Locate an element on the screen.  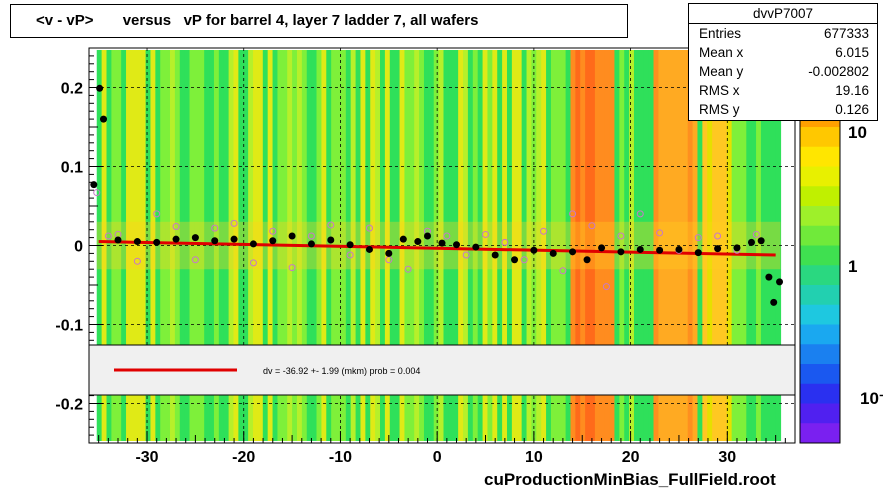
y-tick-label: 0.2 is located at coordinates (72, 89).